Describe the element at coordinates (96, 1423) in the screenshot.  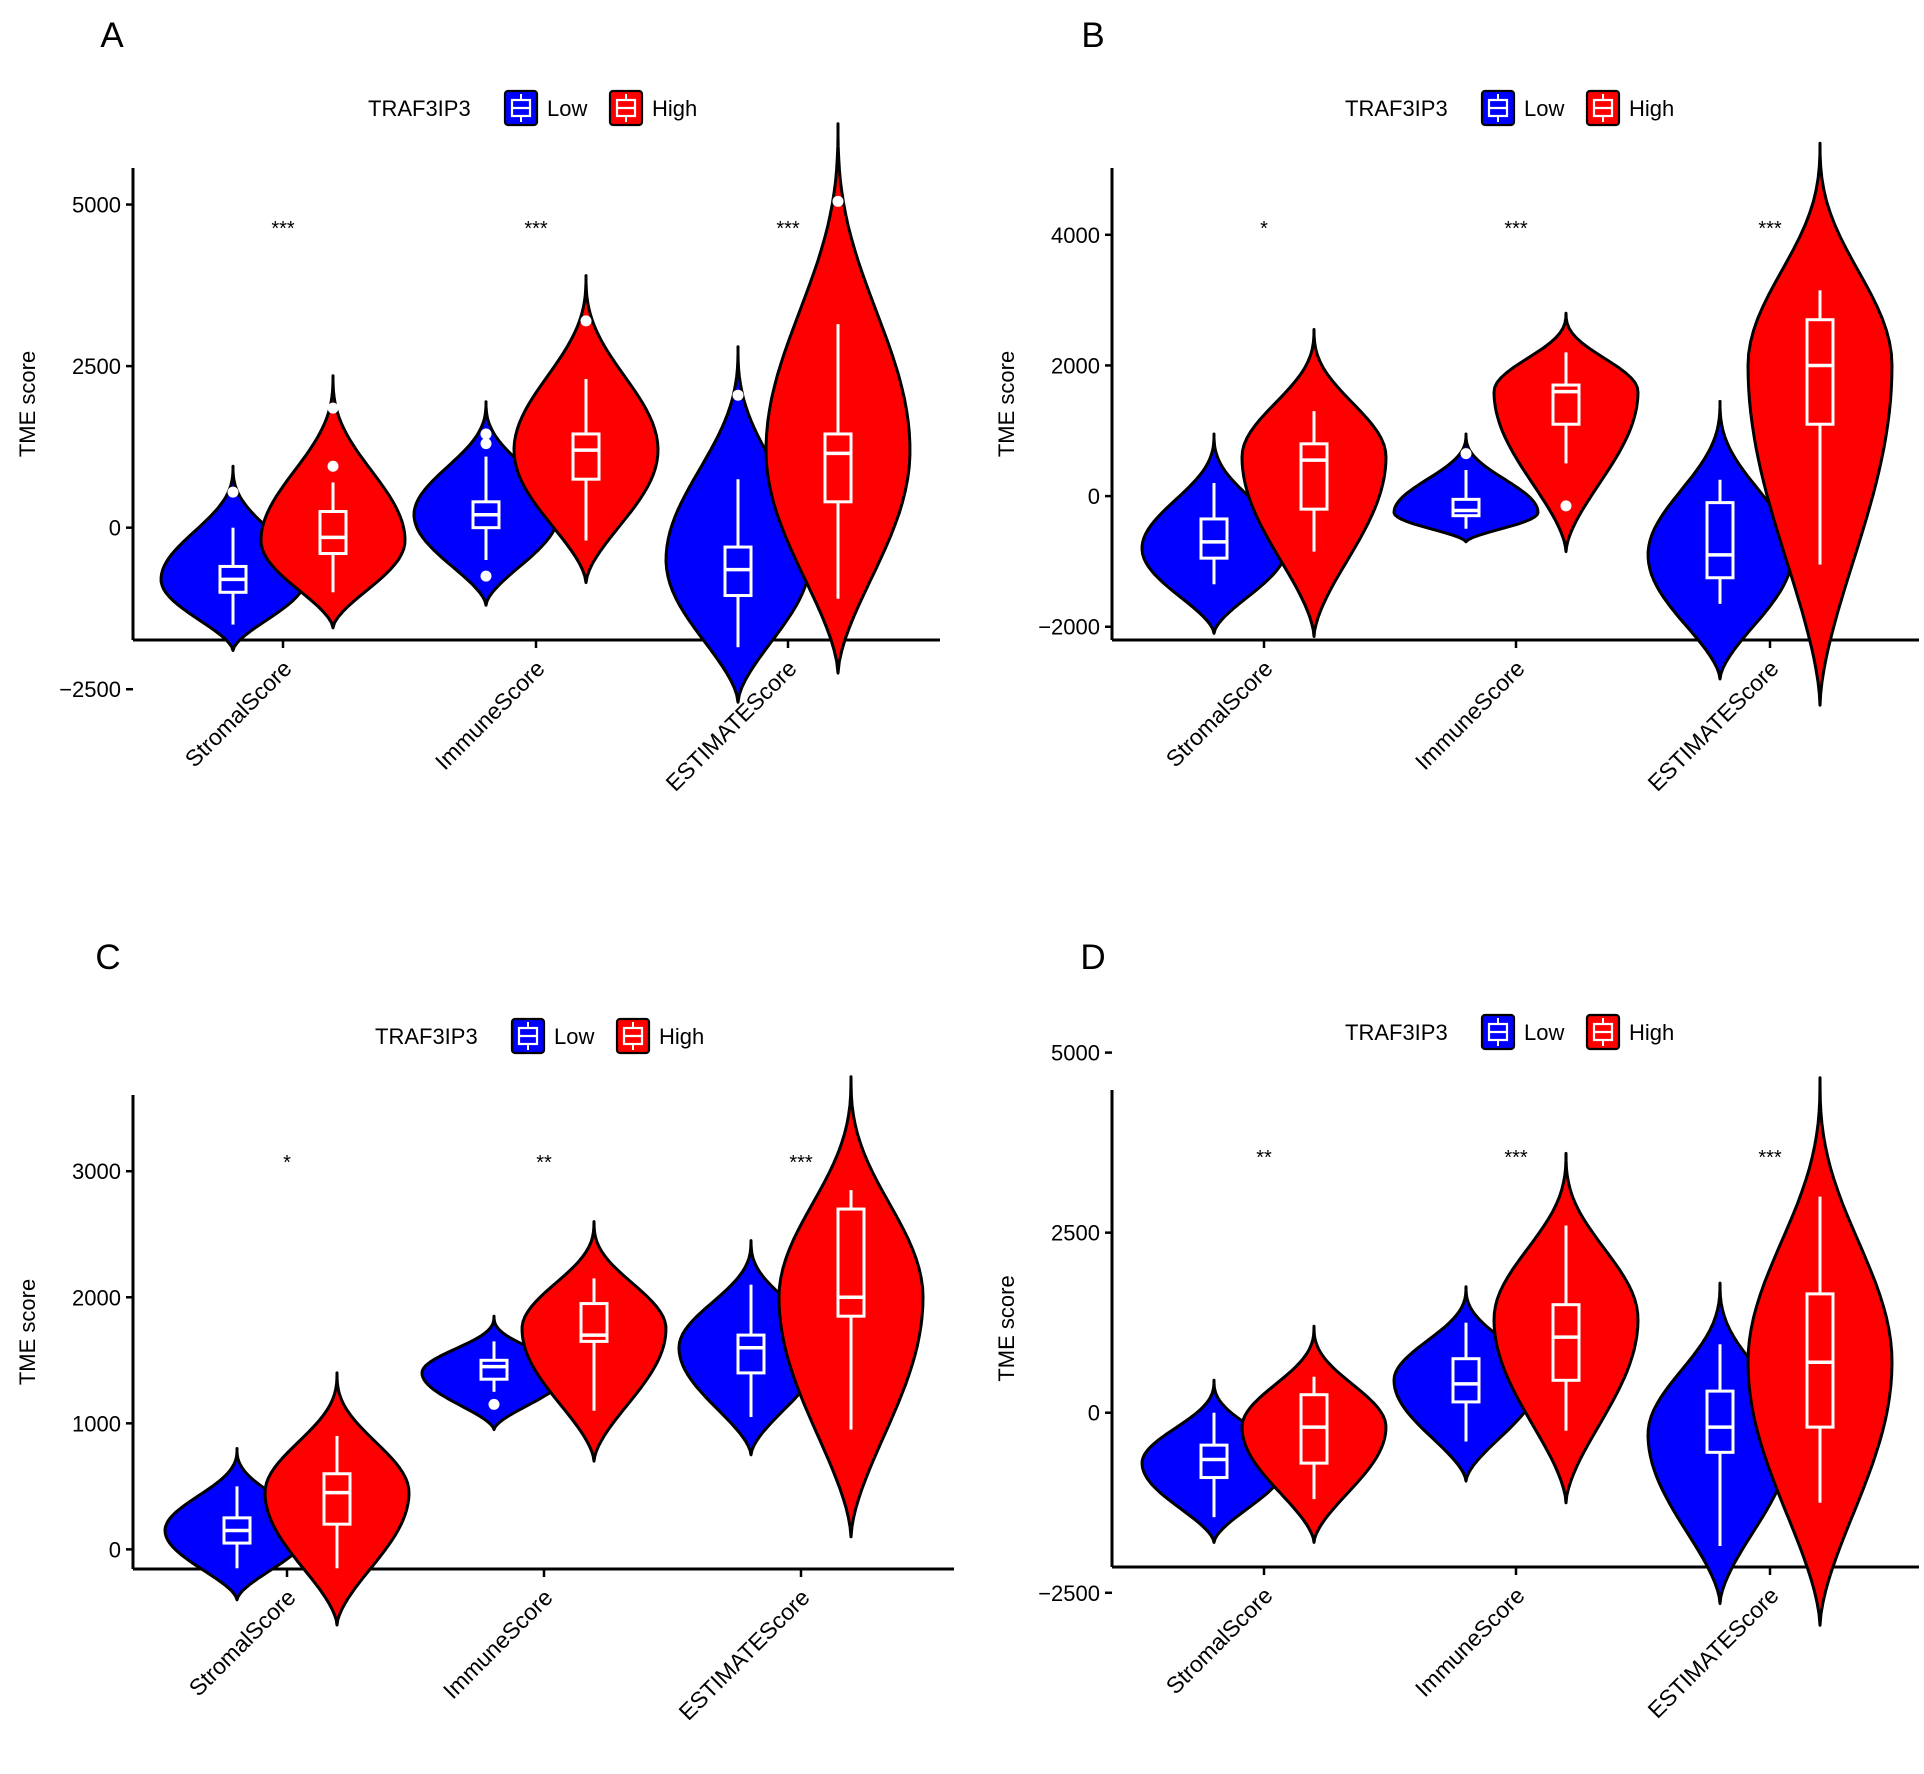
I see `y-tick-label: 1000` at that location.